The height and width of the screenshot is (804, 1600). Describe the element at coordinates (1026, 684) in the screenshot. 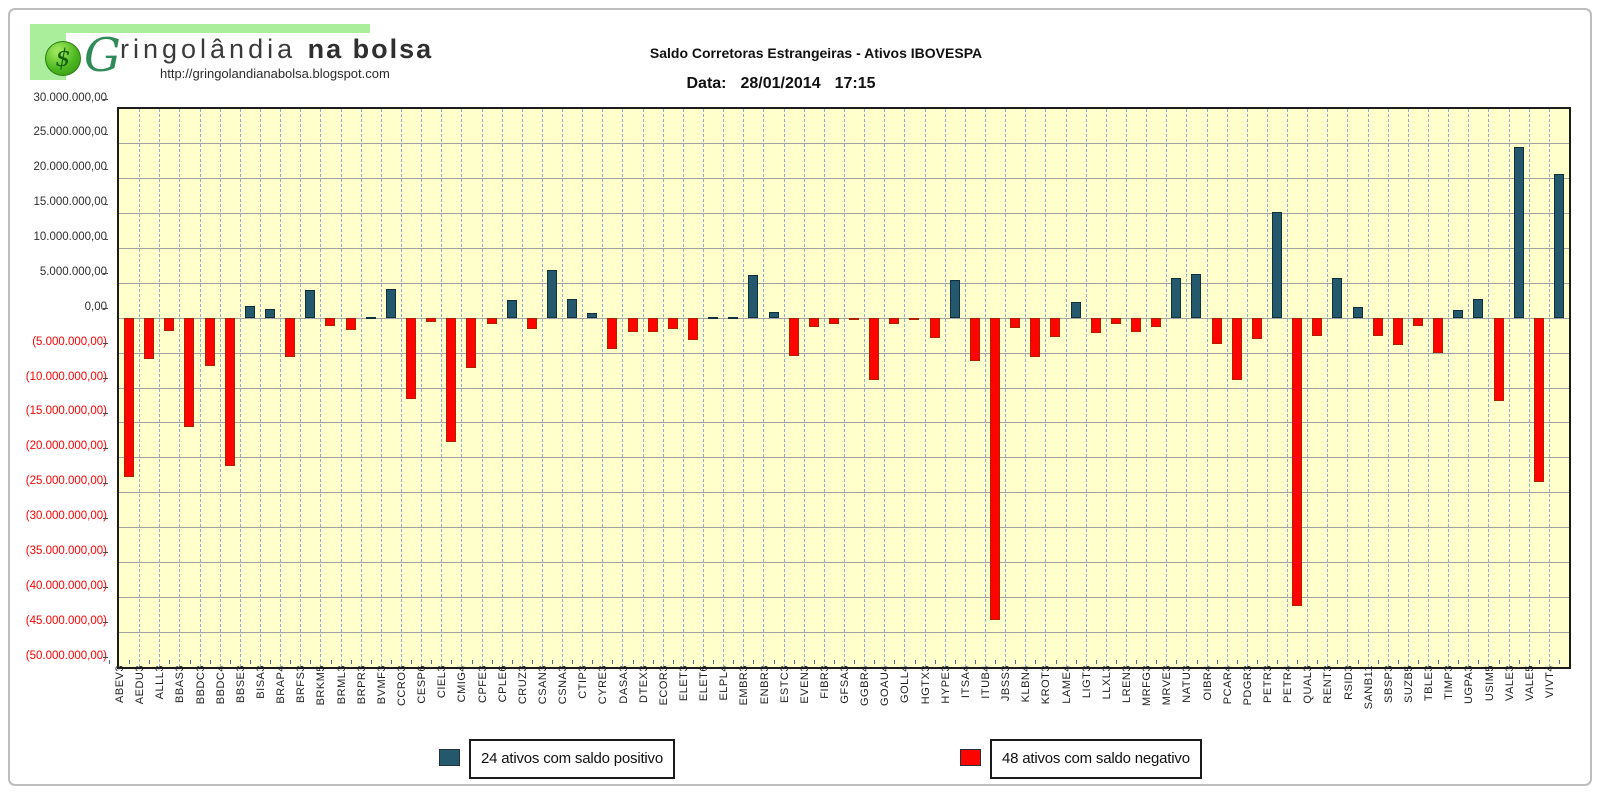

I see `x-category-label: KLBN4` at that location.